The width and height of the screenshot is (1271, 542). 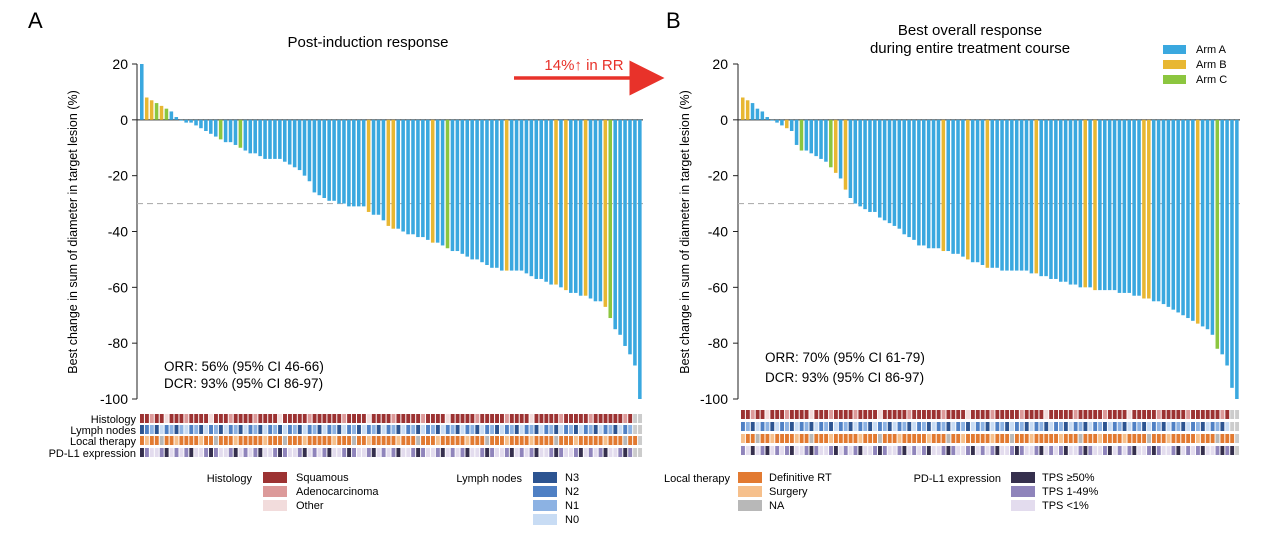 What do you see at coordinates (957, 479) in the screenshot?
I see `pdl1-legend-title: PD-L1 expression` at bounding box center [957, 479].